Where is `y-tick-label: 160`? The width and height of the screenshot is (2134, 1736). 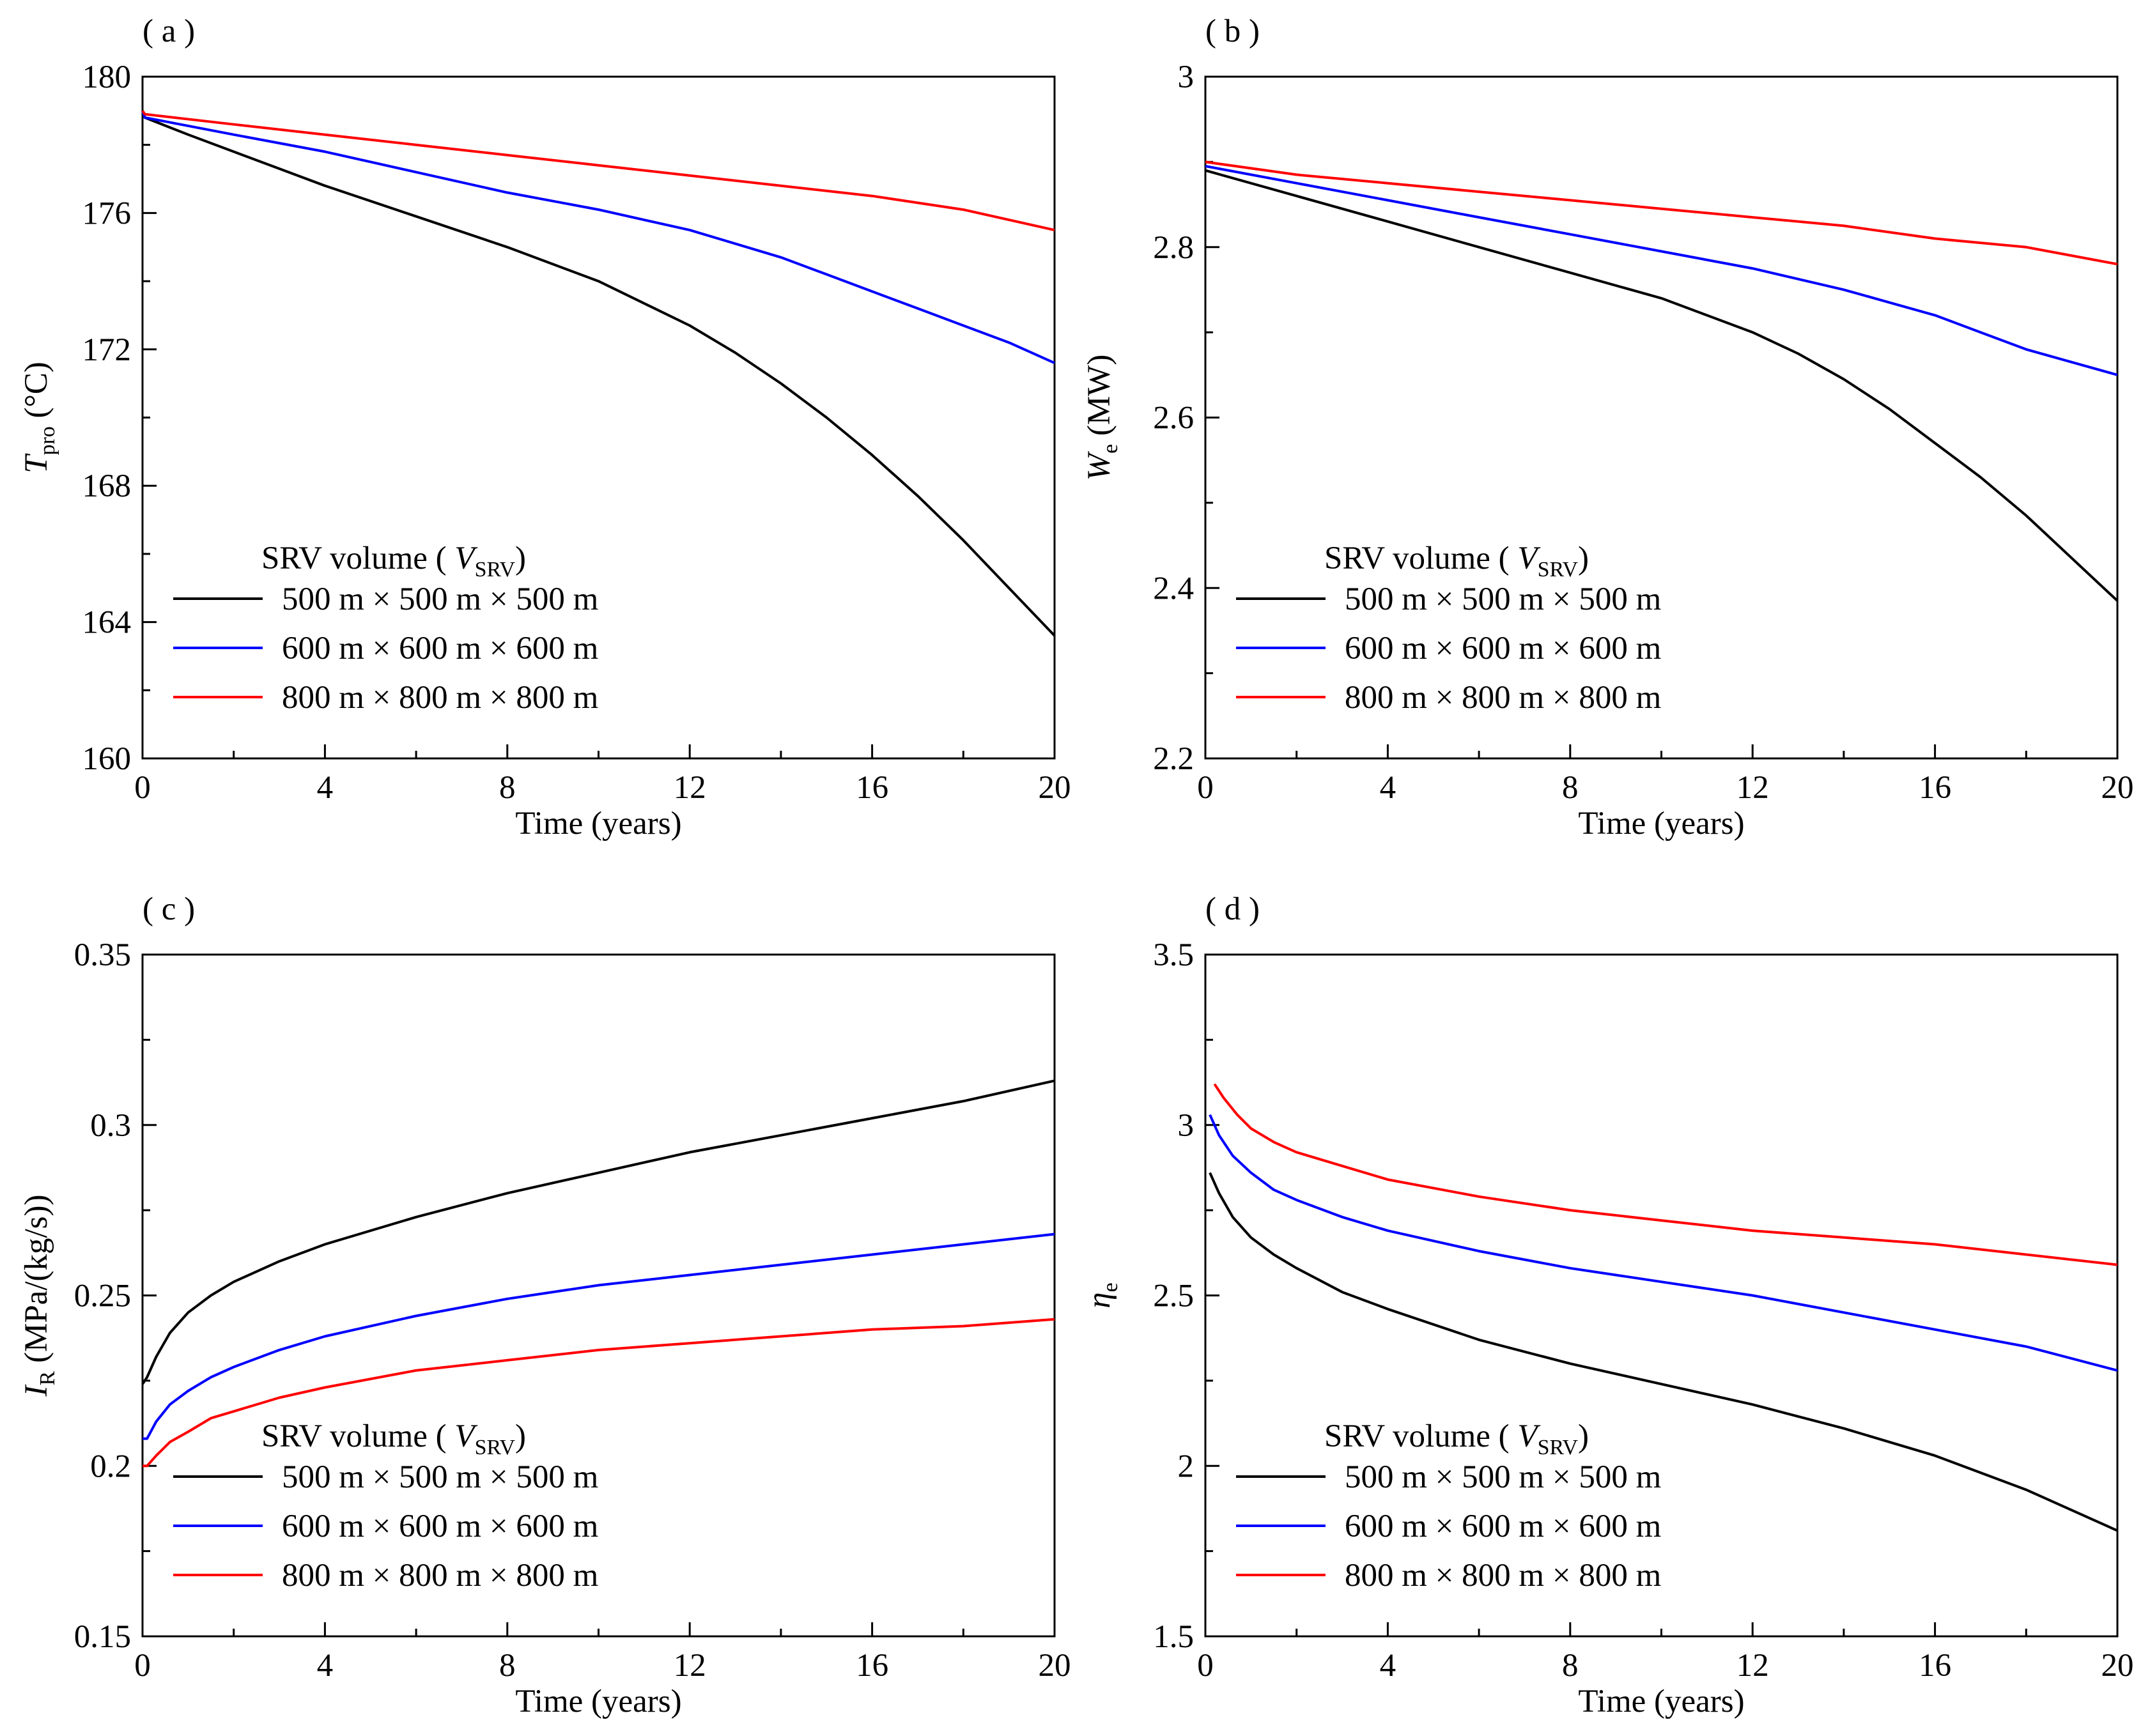
y-tick-label: 160 is located at coordinates (107, 759).